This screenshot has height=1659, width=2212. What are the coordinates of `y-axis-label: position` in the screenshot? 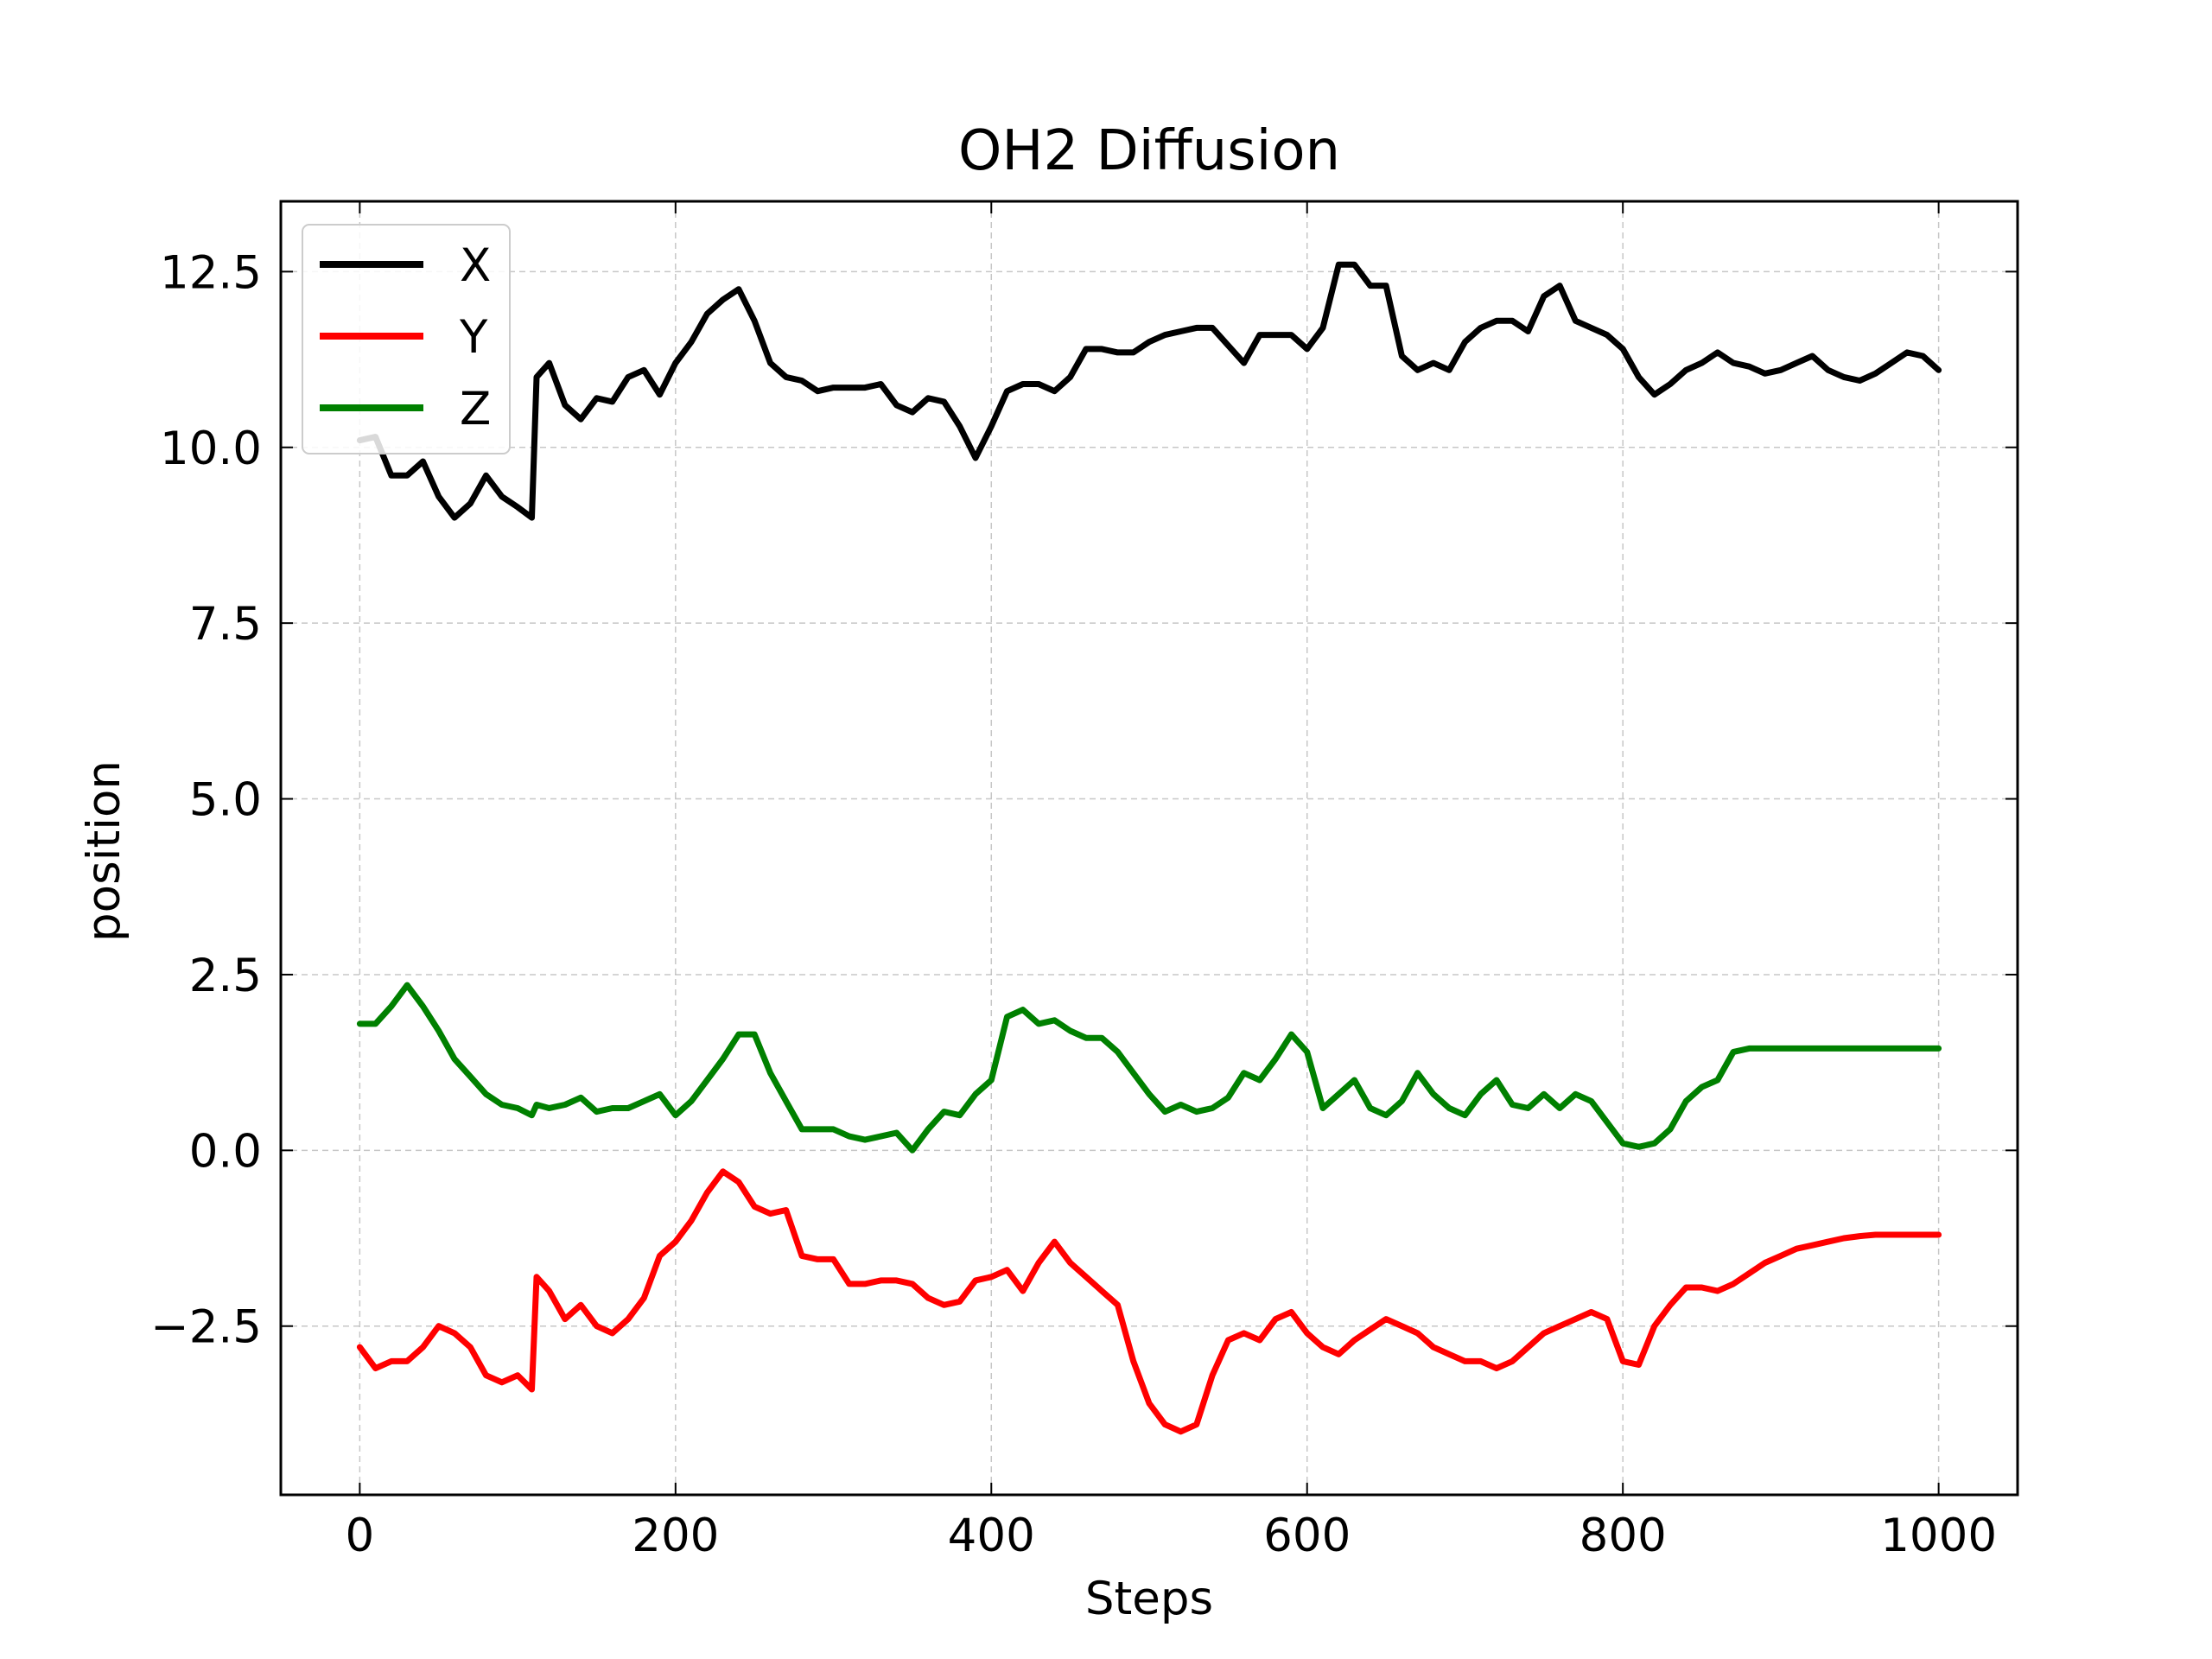 It's located at (104, 851).